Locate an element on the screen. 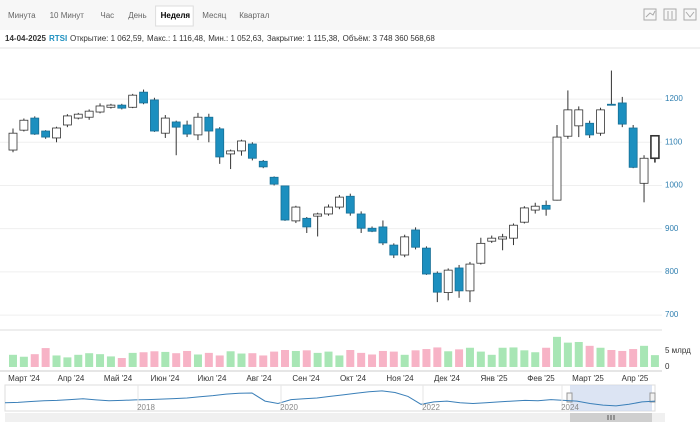 The image size is (700, 428). navigator-selection is located at coordinates (611, 398).